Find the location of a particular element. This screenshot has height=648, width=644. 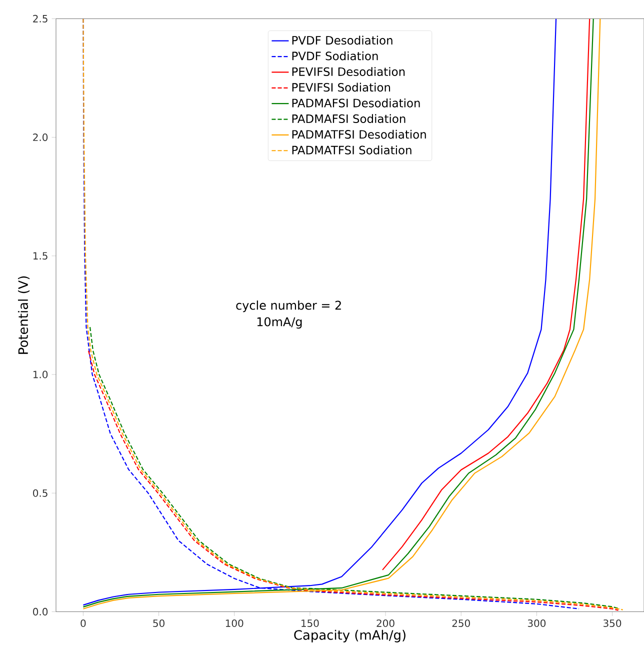

x-tick-label: 300 is located at coordinates (537, 623).